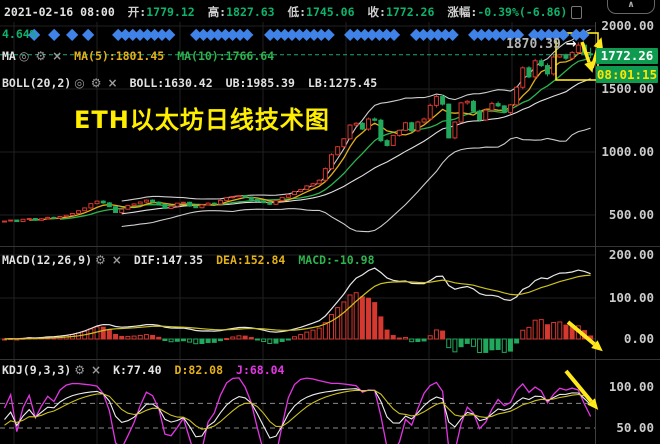 This screenshot has width=660, height=444. What do you see at coordinates (638, 338) in the screenshot?
I see `axis-label: 0.00` at bounding box center [638, 338].